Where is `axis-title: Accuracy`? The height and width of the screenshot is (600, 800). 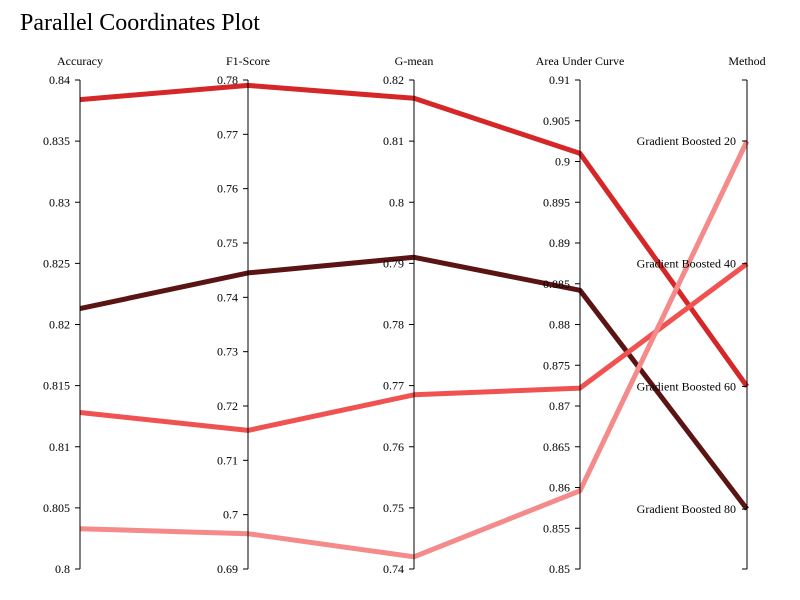
axis-title: Accuracy is located at coordinates (80, 61).